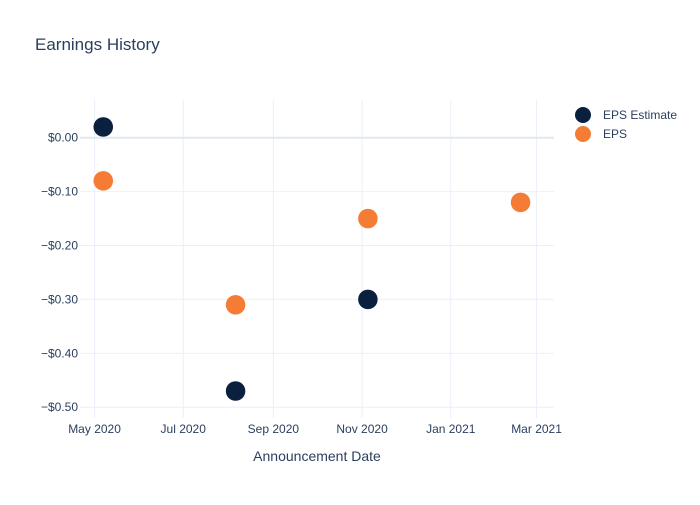 This screenshot has width=700, height=505. Describe the element at coordinates (601, 134) in the screenshot. I see `legend-item-eps: EPS` at that location.